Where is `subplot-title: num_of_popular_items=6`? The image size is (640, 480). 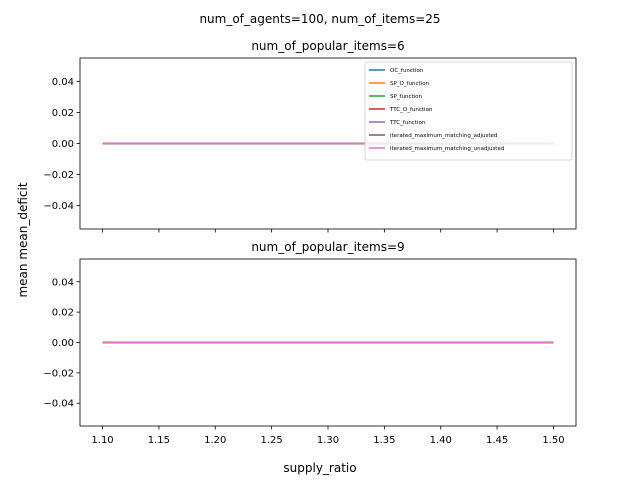 subplot-title: num_of_popular_items=6 is located at coordinates (327, 46).